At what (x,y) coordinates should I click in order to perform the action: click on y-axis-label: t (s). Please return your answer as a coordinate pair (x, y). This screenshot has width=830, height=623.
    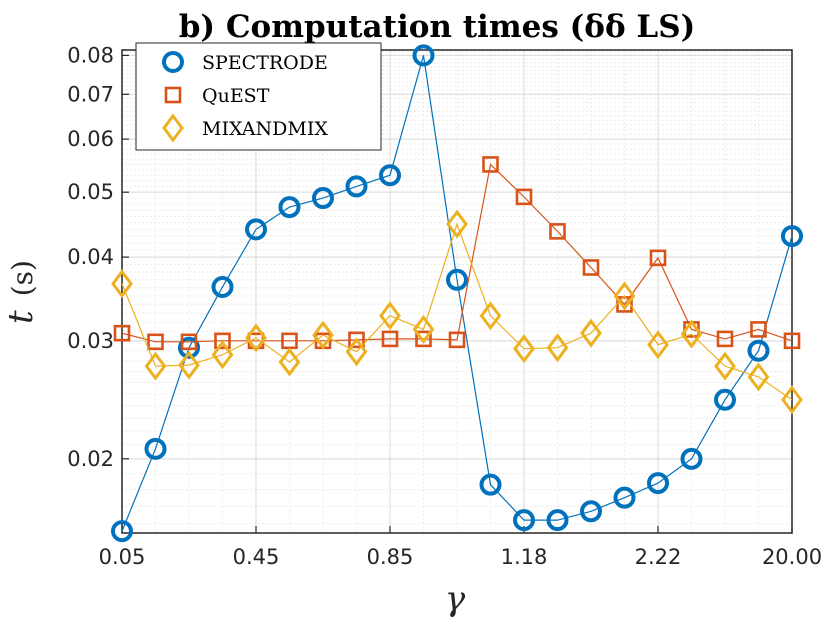
    Looking at the image, I should click on (21, 292).